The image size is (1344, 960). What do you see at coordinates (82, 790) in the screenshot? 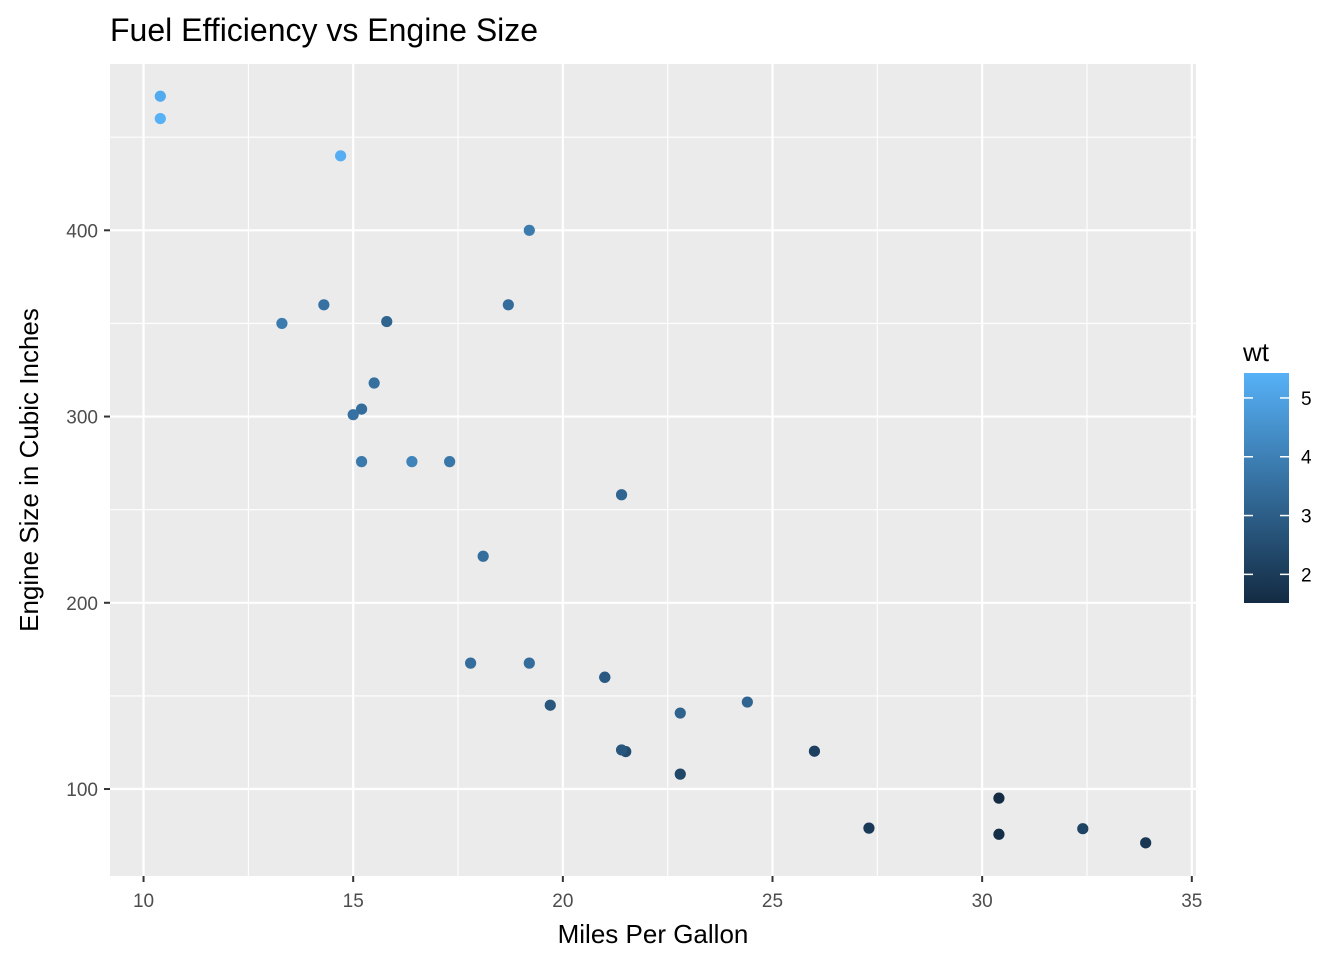
I see `y-tick-label: 100` at bounding box center [82, 790].